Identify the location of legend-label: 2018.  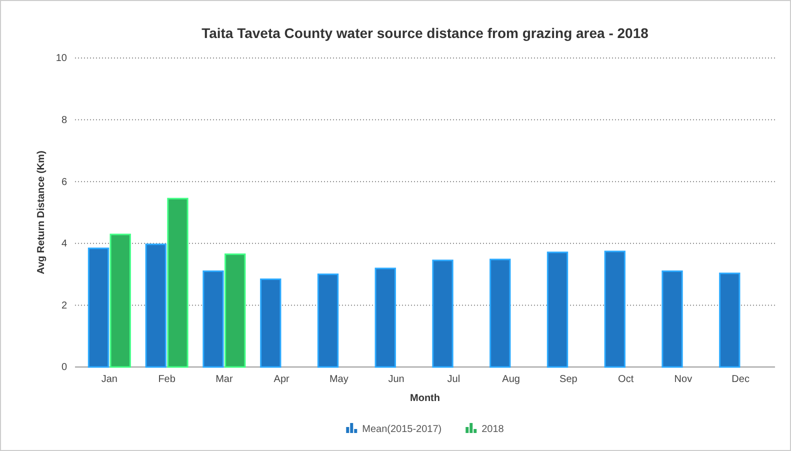
(493, 429).